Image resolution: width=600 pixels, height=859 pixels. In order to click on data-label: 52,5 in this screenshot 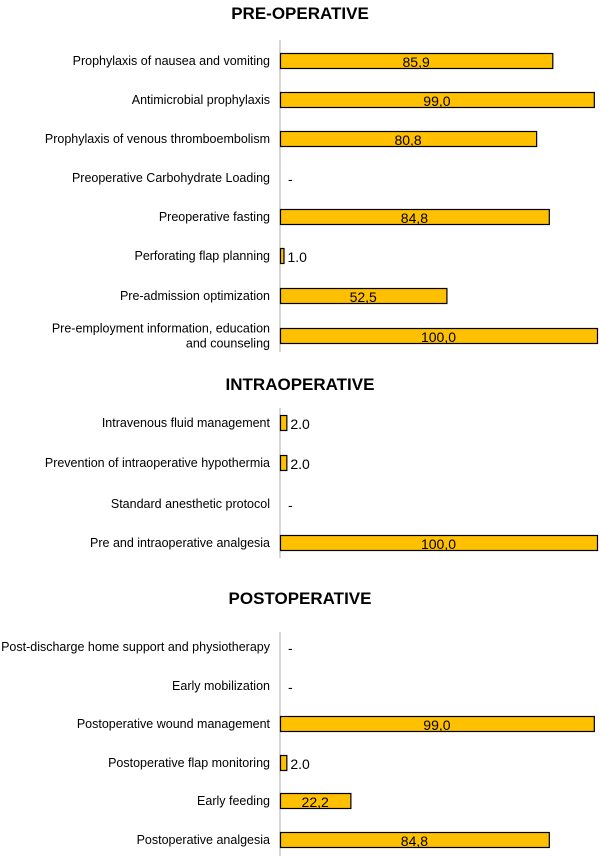, I will do `click(363, 297)`.